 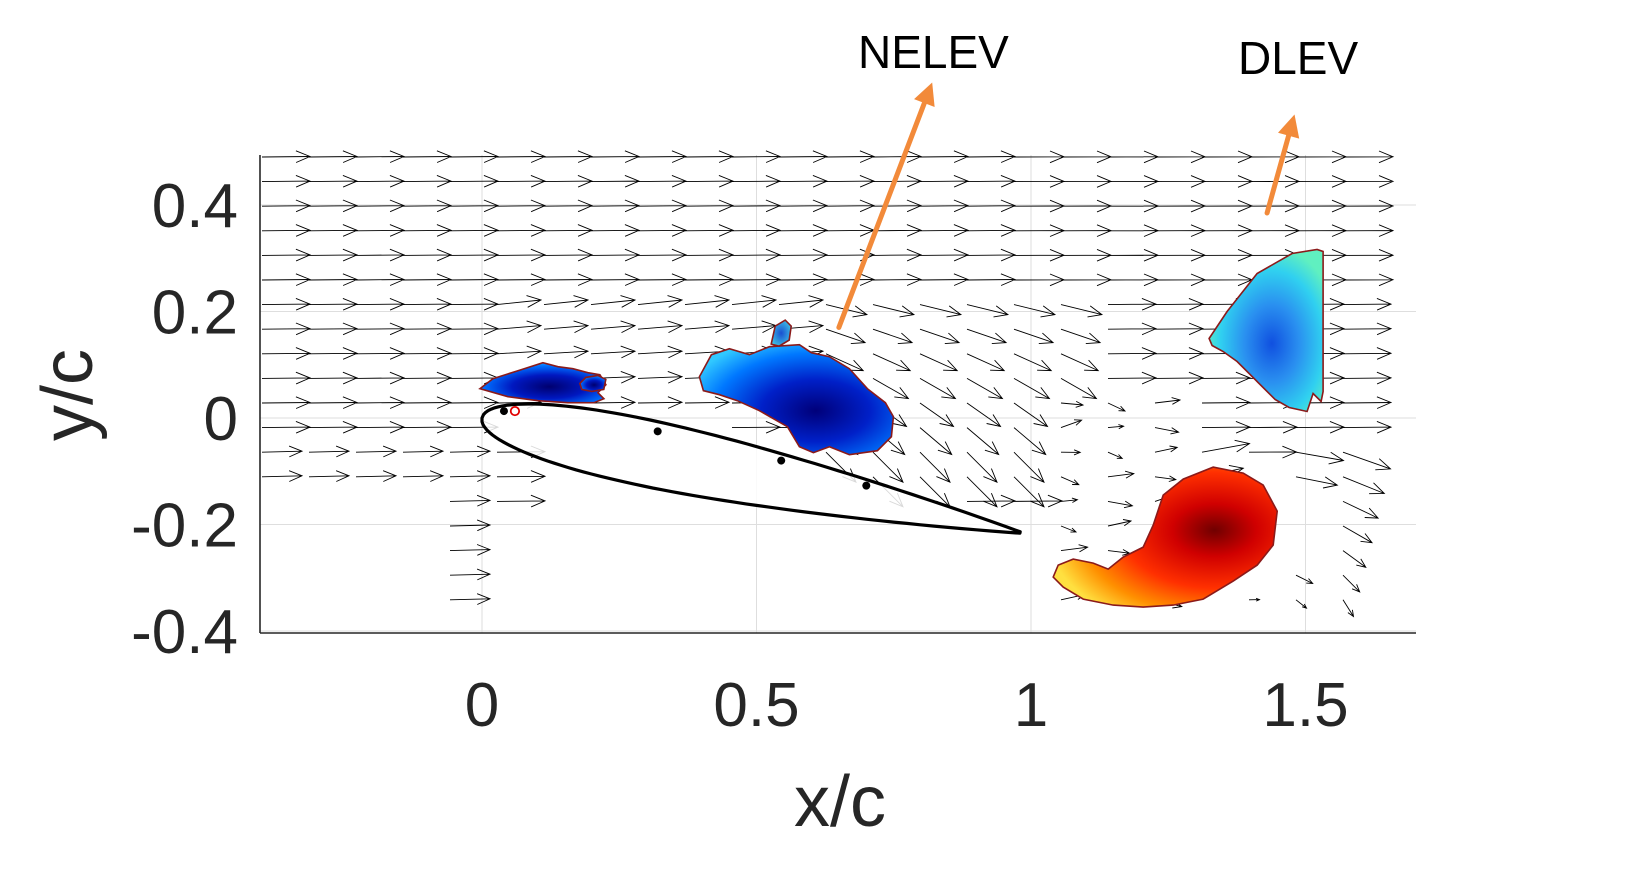 What do you see at coordinates (1278, 174) in the screenshot?
I see `annotation-arrow-dlev-shaft` at bounding box center [1278, 174].